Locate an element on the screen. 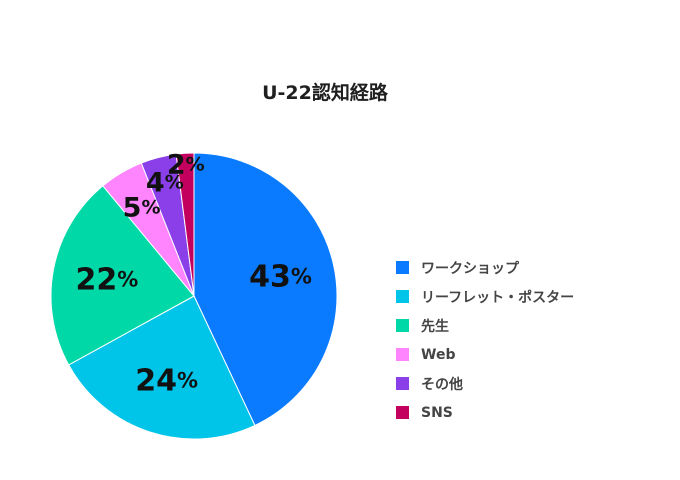 The height and width of the screenshot is (480, 680). legend-item-4: Web is located at coordinates (485, 354).